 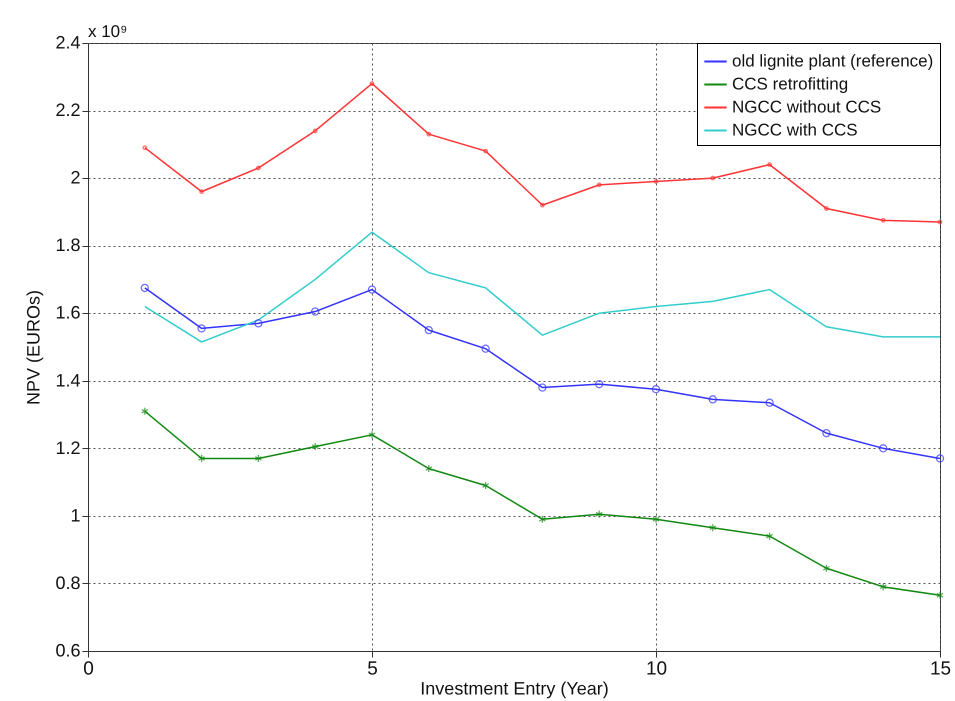 What do you see at coordinates (833, 61) in the screenshot?
I see `legend-label: old lignite plant (reference)` at bounding box center [833, 61].